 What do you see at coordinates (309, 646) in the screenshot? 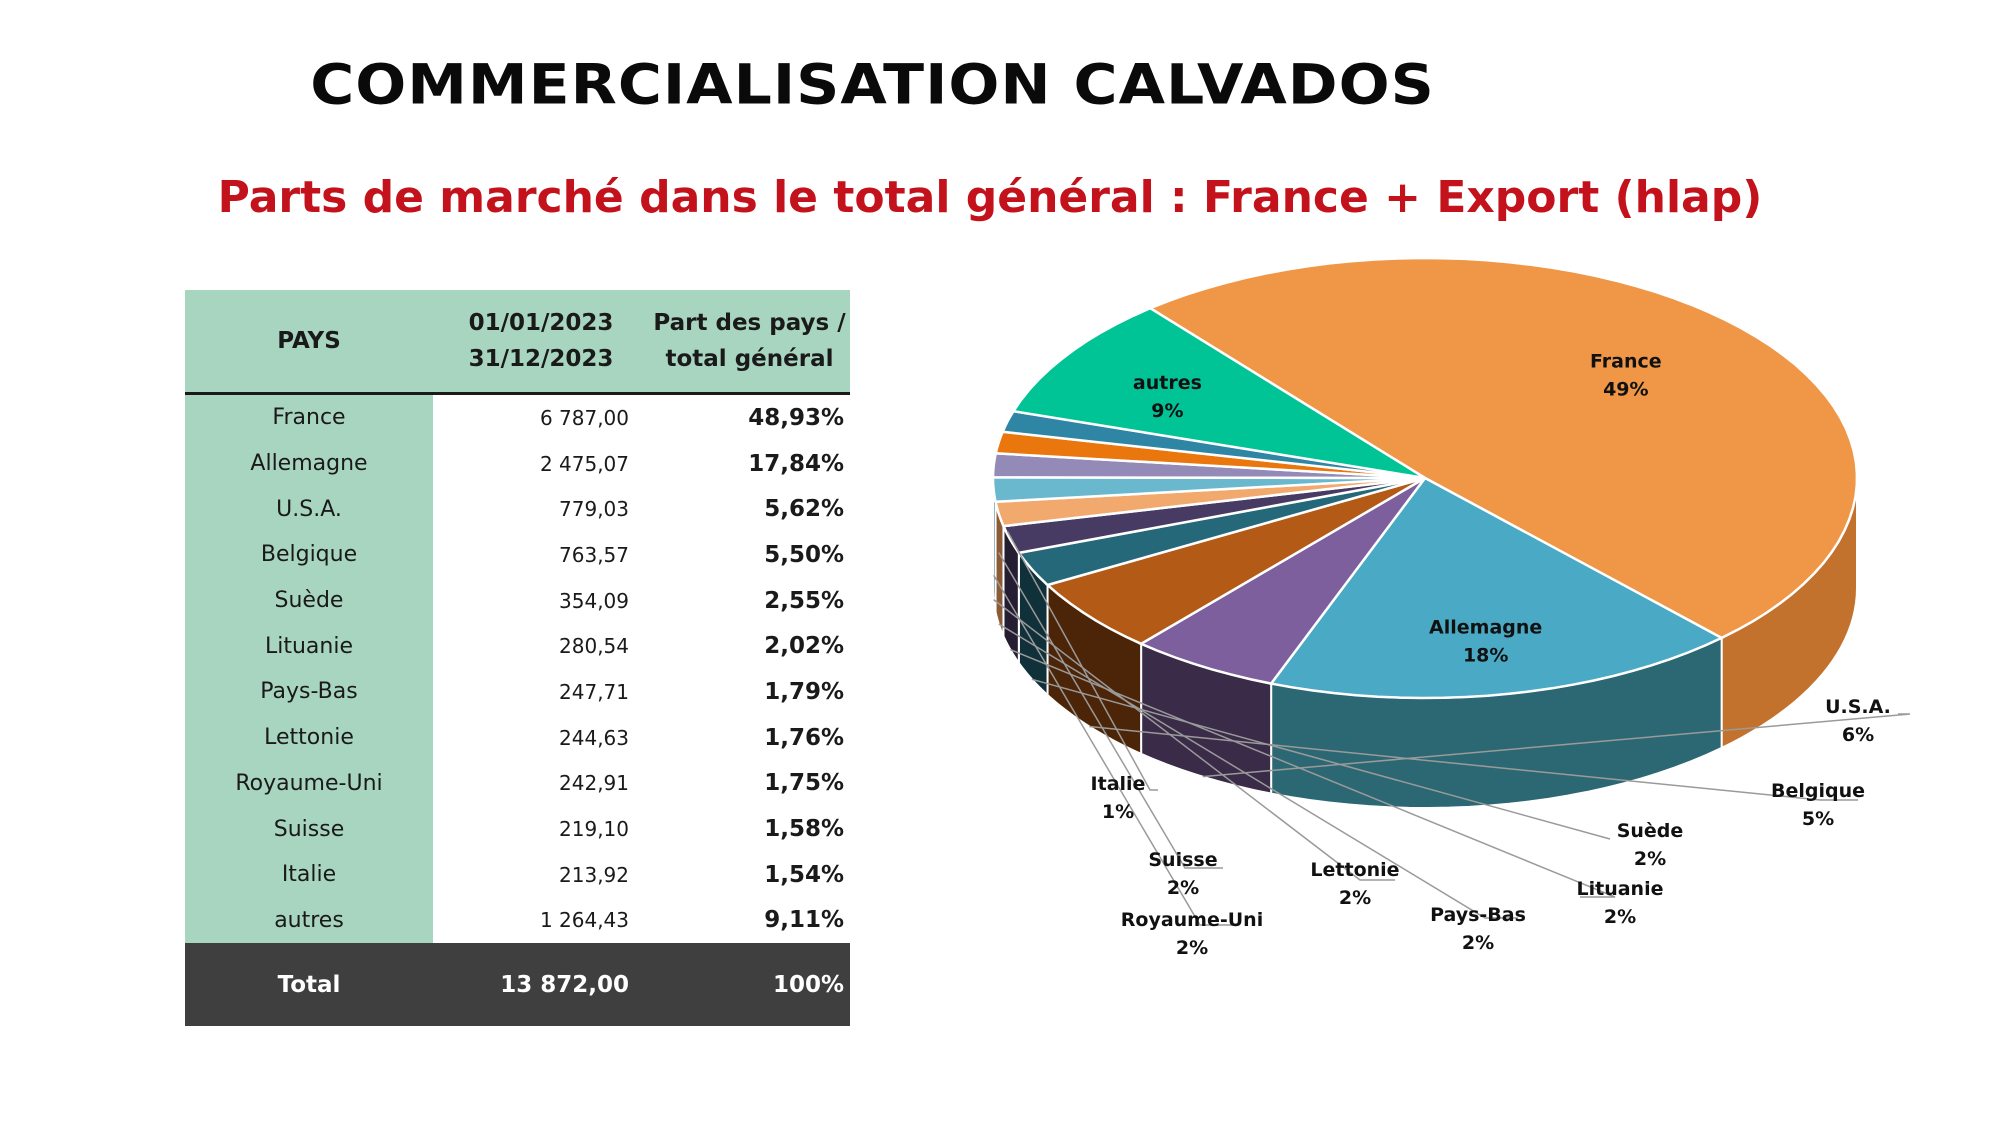
I see `cell-pays: Lituanie` at bounding box center [309, 646].